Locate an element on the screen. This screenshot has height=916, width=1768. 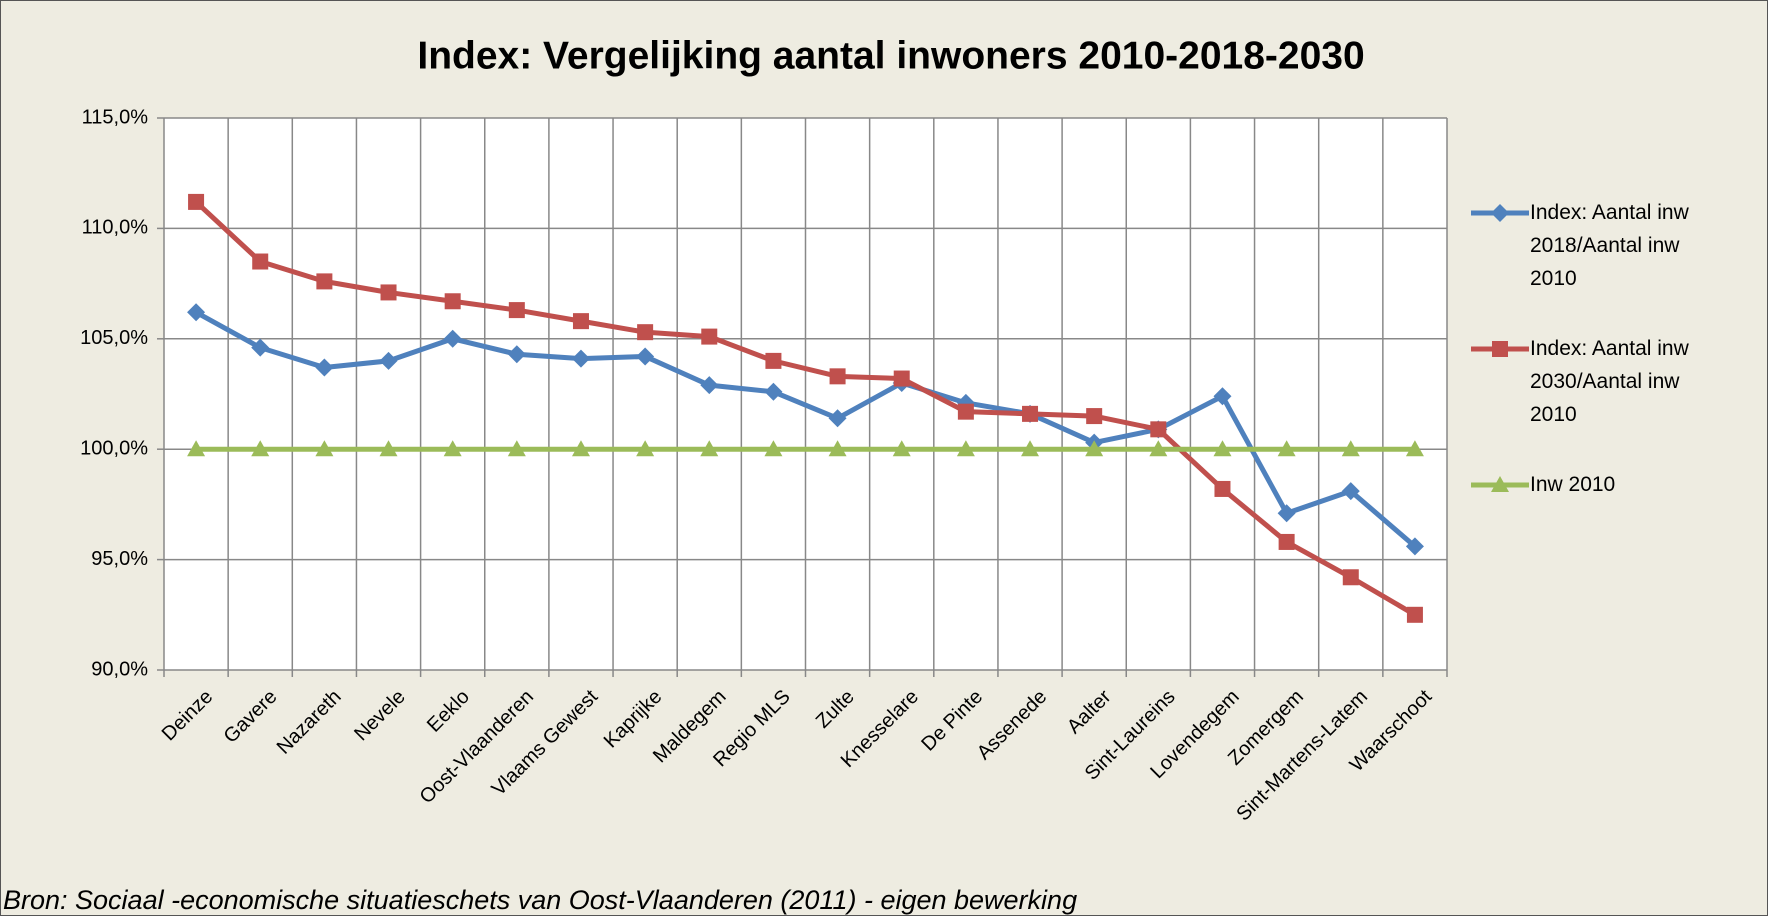
x-tick-label: Zulte is located at coordinates (835, 709).